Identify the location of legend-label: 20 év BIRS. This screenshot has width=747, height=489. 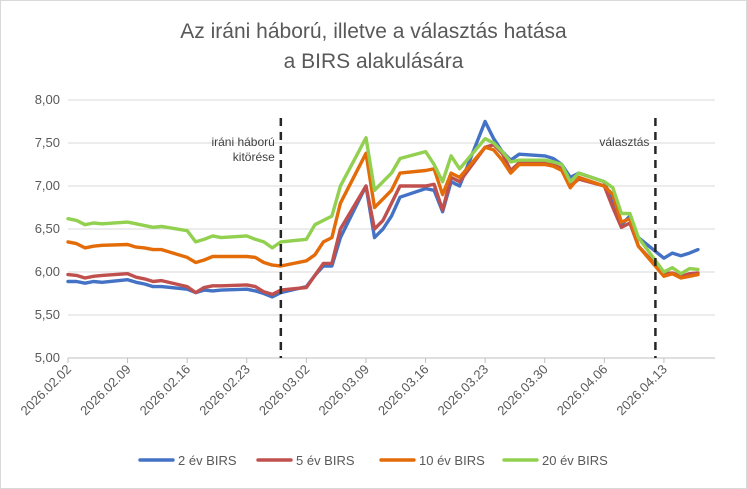
(575, 460).